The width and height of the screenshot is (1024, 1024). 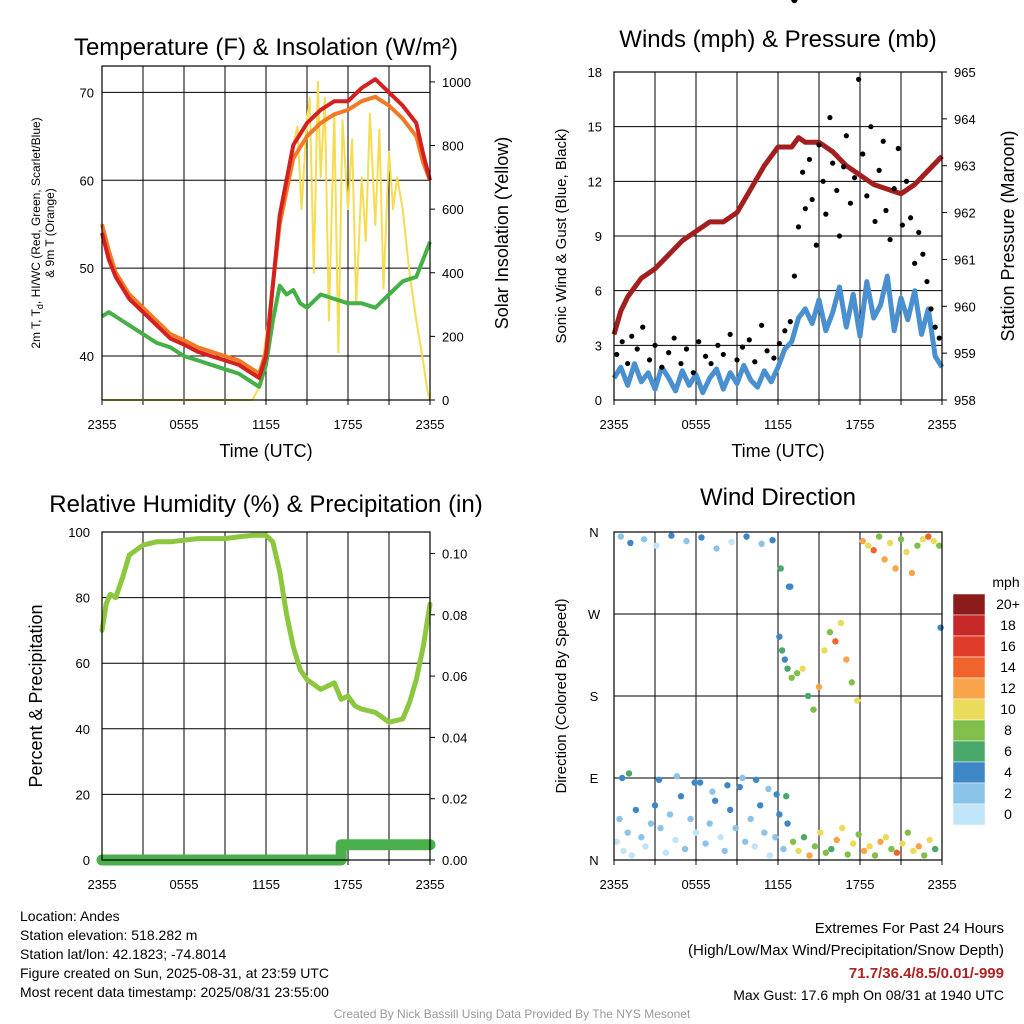 I want to click on legend-title: mph, so click(x=1005, y=582).